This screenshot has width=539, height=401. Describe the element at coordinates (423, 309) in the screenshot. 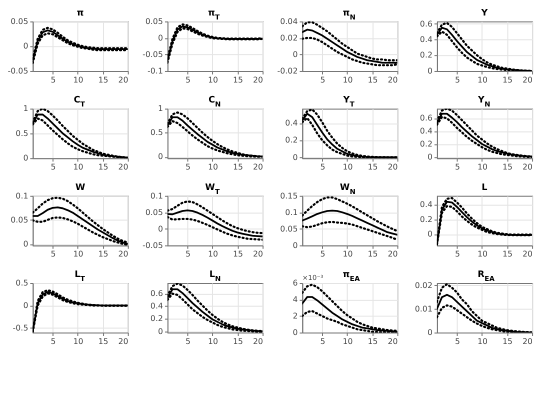

I see `y-tick-label: 0.01` at that location.